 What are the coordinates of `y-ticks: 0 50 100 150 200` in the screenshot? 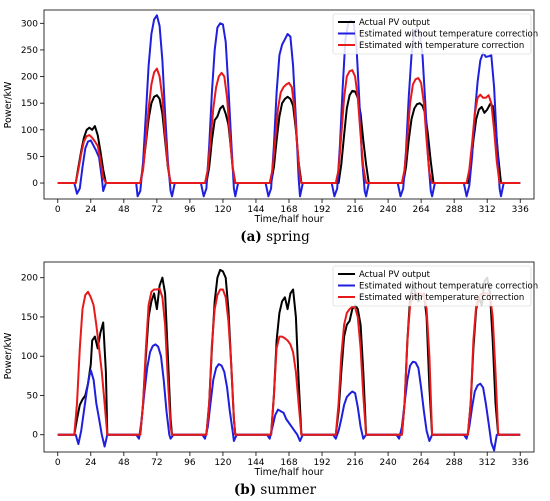 It's located at (32, 357).